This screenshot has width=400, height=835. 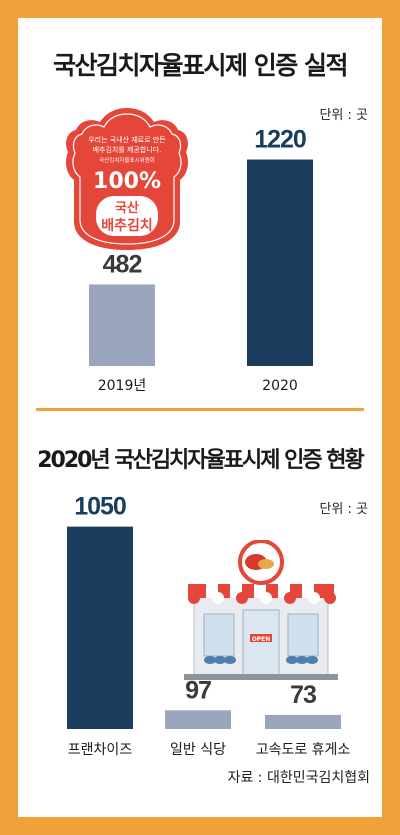 I want to click on section-divider, so click(x=200, y=409).